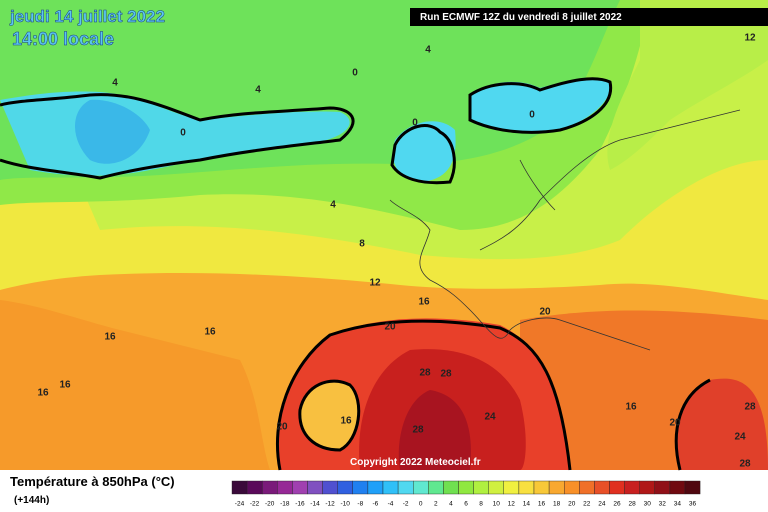 This screenshot has width=768, height=512. Describe the element at coordinates (617, 504) in the screenshot. I see `scale-label: 26` at that location.